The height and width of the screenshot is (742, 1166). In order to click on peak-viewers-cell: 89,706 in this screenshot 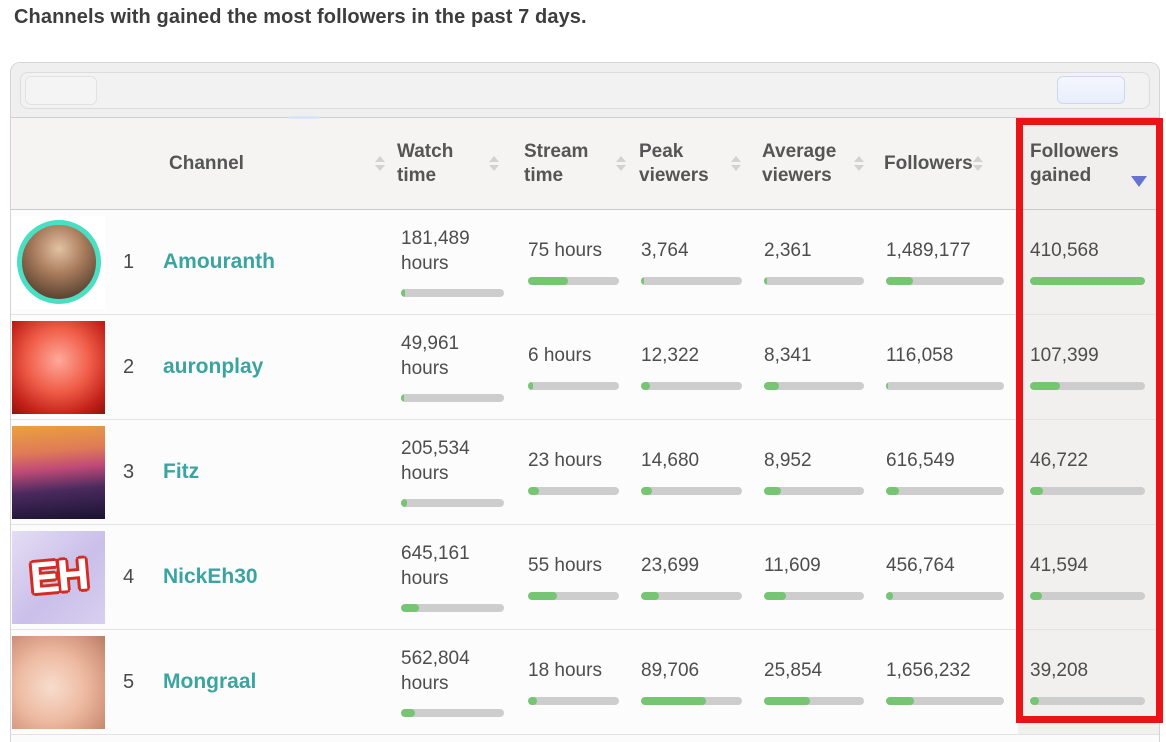, I will do `click(694, 682)`.